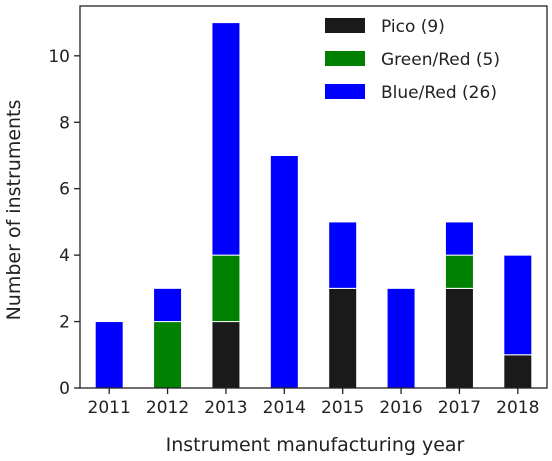  What do you see at coordinates (517, 408) in the screenshot?
I see `x-tick-label: 2018` at bounding box center [517, 408].